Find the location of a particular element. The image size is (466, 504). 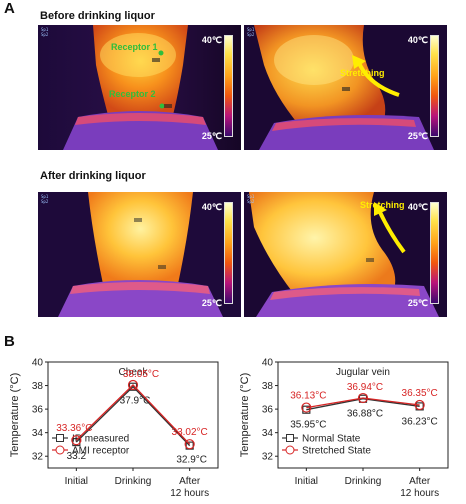

data-label: 38.05°C is located at coordinates (141, 374).